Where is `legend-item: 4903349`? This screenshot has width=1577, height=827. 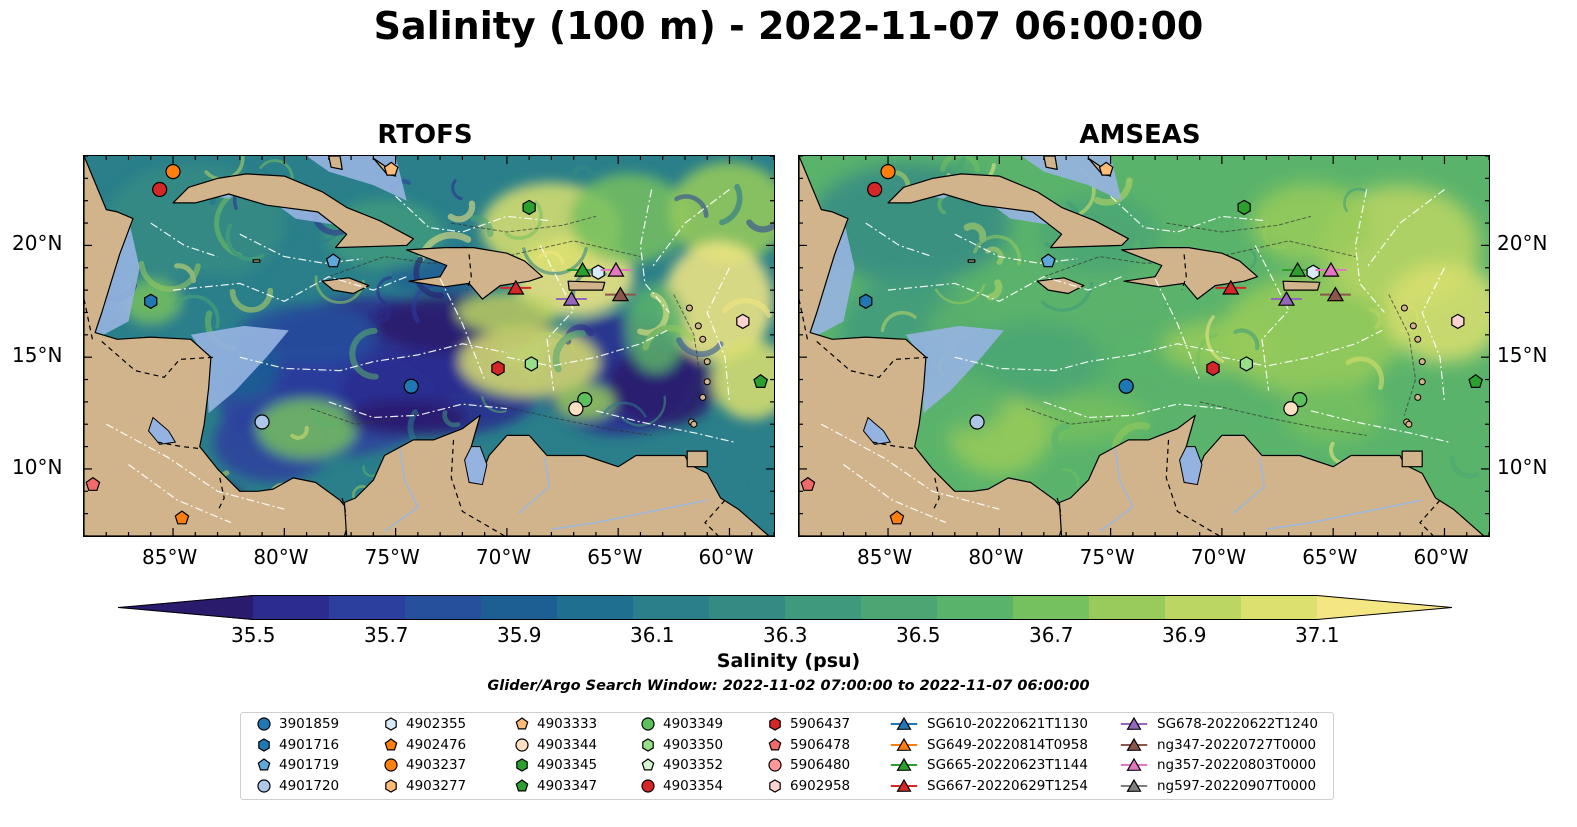 legend-item: 4903349 is located at coordinates (681, 724).